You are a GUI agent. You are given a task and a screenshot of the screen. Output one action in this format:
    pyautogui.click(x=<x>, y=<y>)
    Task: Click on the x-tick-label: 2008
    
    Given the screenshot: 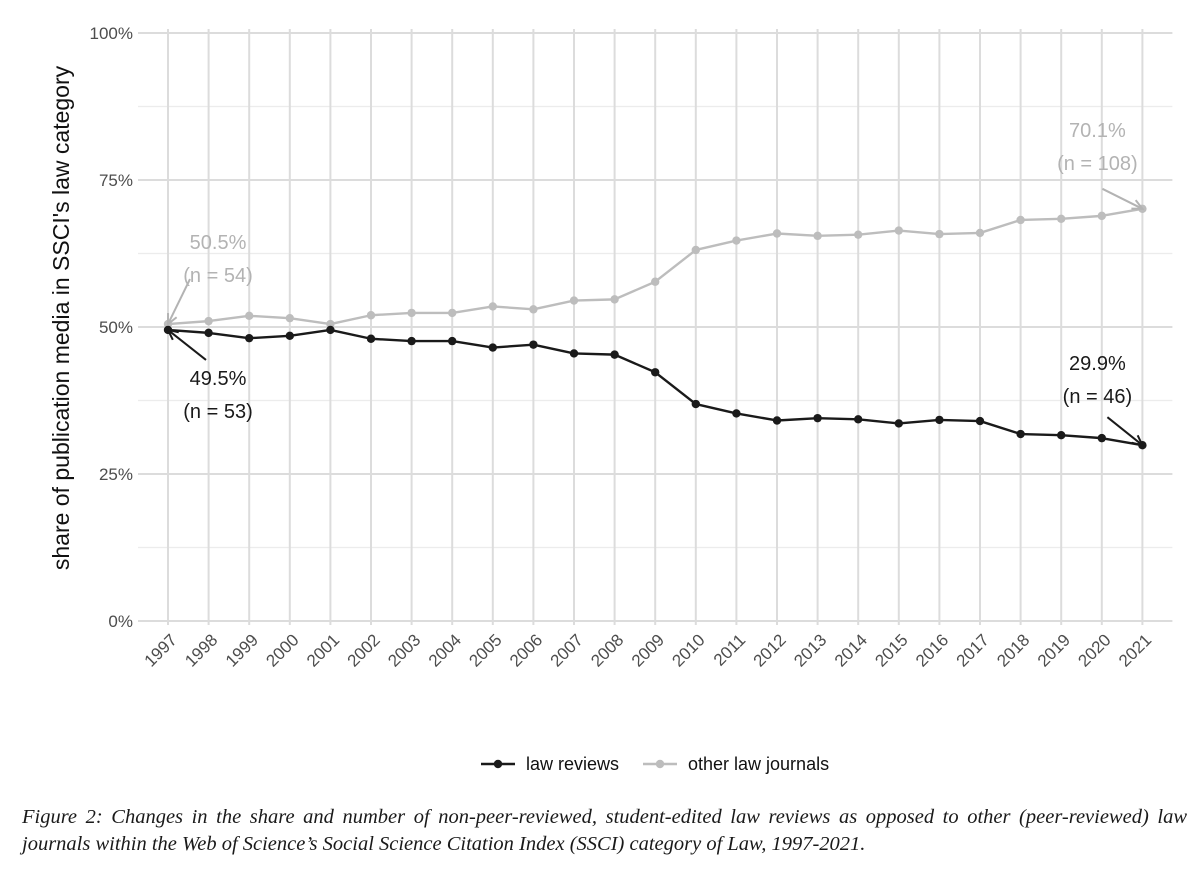 What is the action you would take?
    pyautogui.click(x=607, y=650)
    